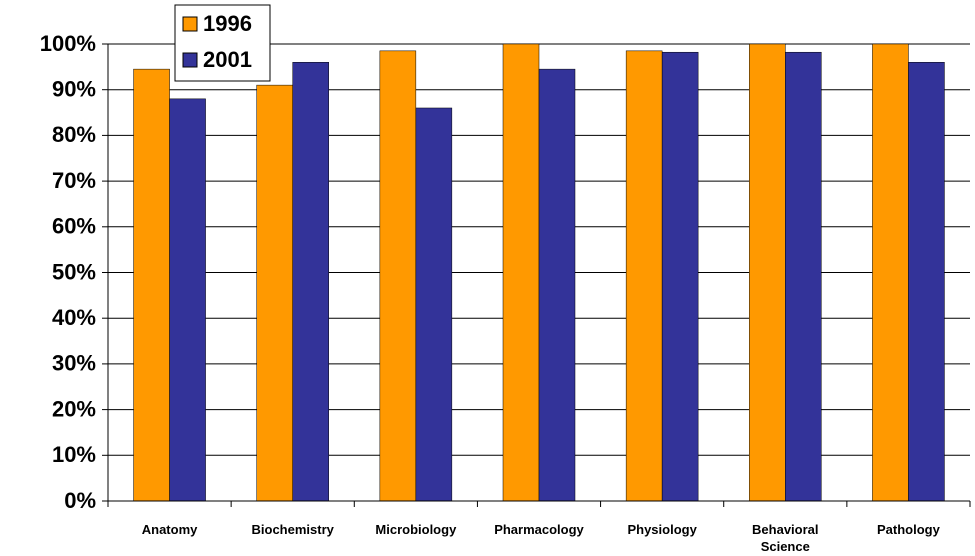  I want to click on y-tick-label: 10%, so click(74, 454).